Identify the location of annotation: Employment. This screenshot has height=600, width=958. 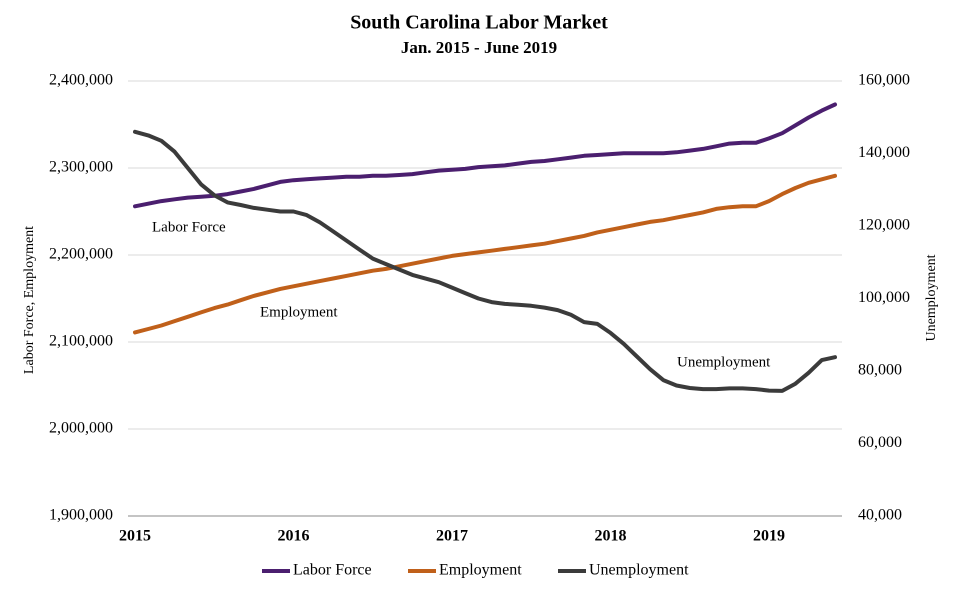
(299, 312).